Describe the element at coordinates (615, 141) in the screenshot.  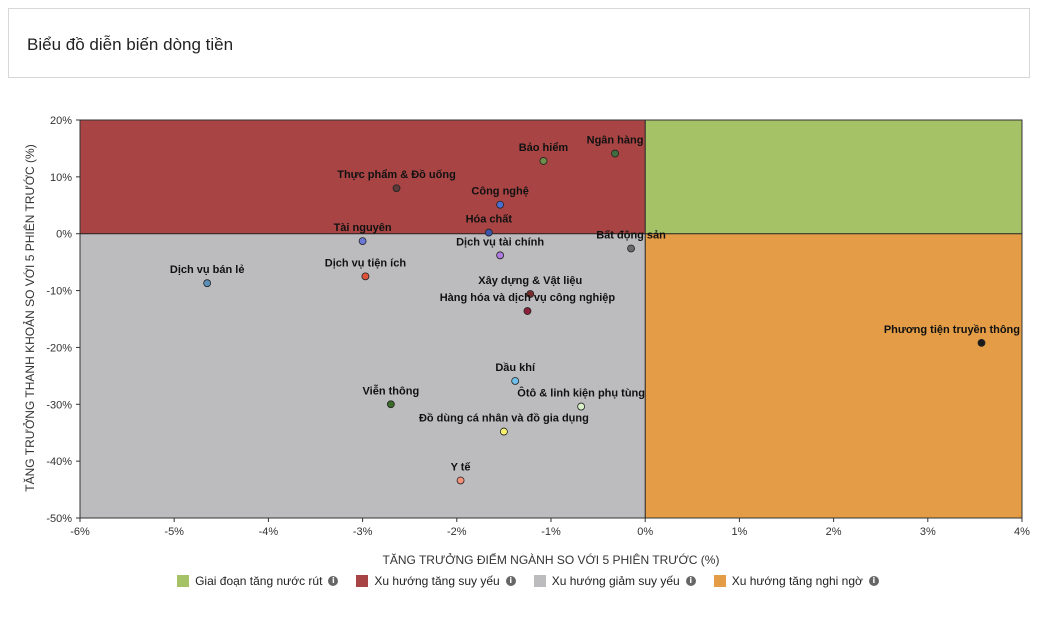
I see `data-label: Ngân hàng` at that location.